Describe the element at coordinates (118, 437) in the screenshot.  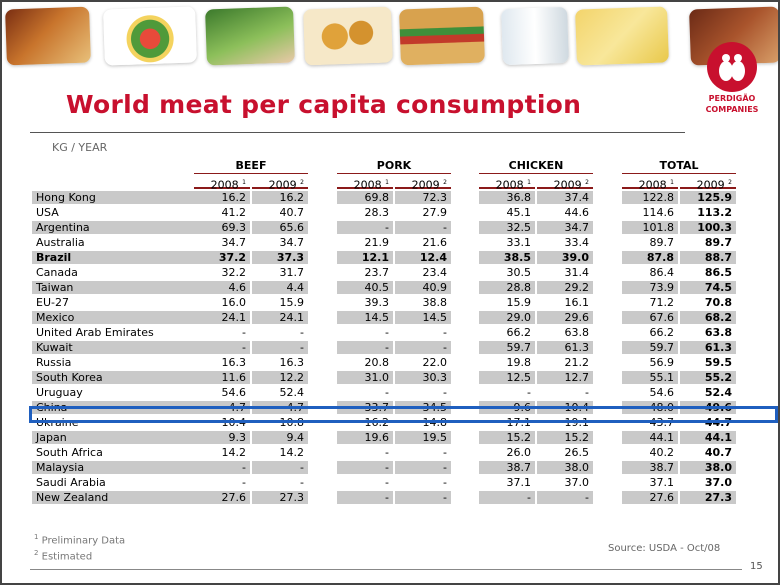
I see `country-cell: Japan` at that location.